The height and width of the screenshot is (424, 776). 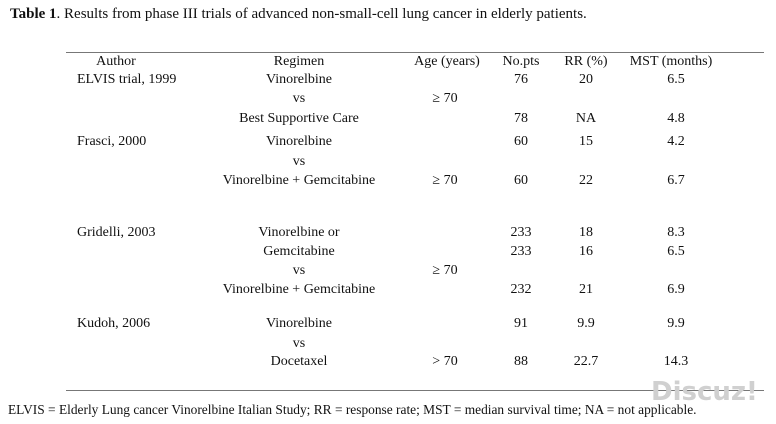 What do you see at coordinates (116, 232) in the screenshot?
I see `cell-author: Gridelli, 2003` at bounding box center [116, 232].